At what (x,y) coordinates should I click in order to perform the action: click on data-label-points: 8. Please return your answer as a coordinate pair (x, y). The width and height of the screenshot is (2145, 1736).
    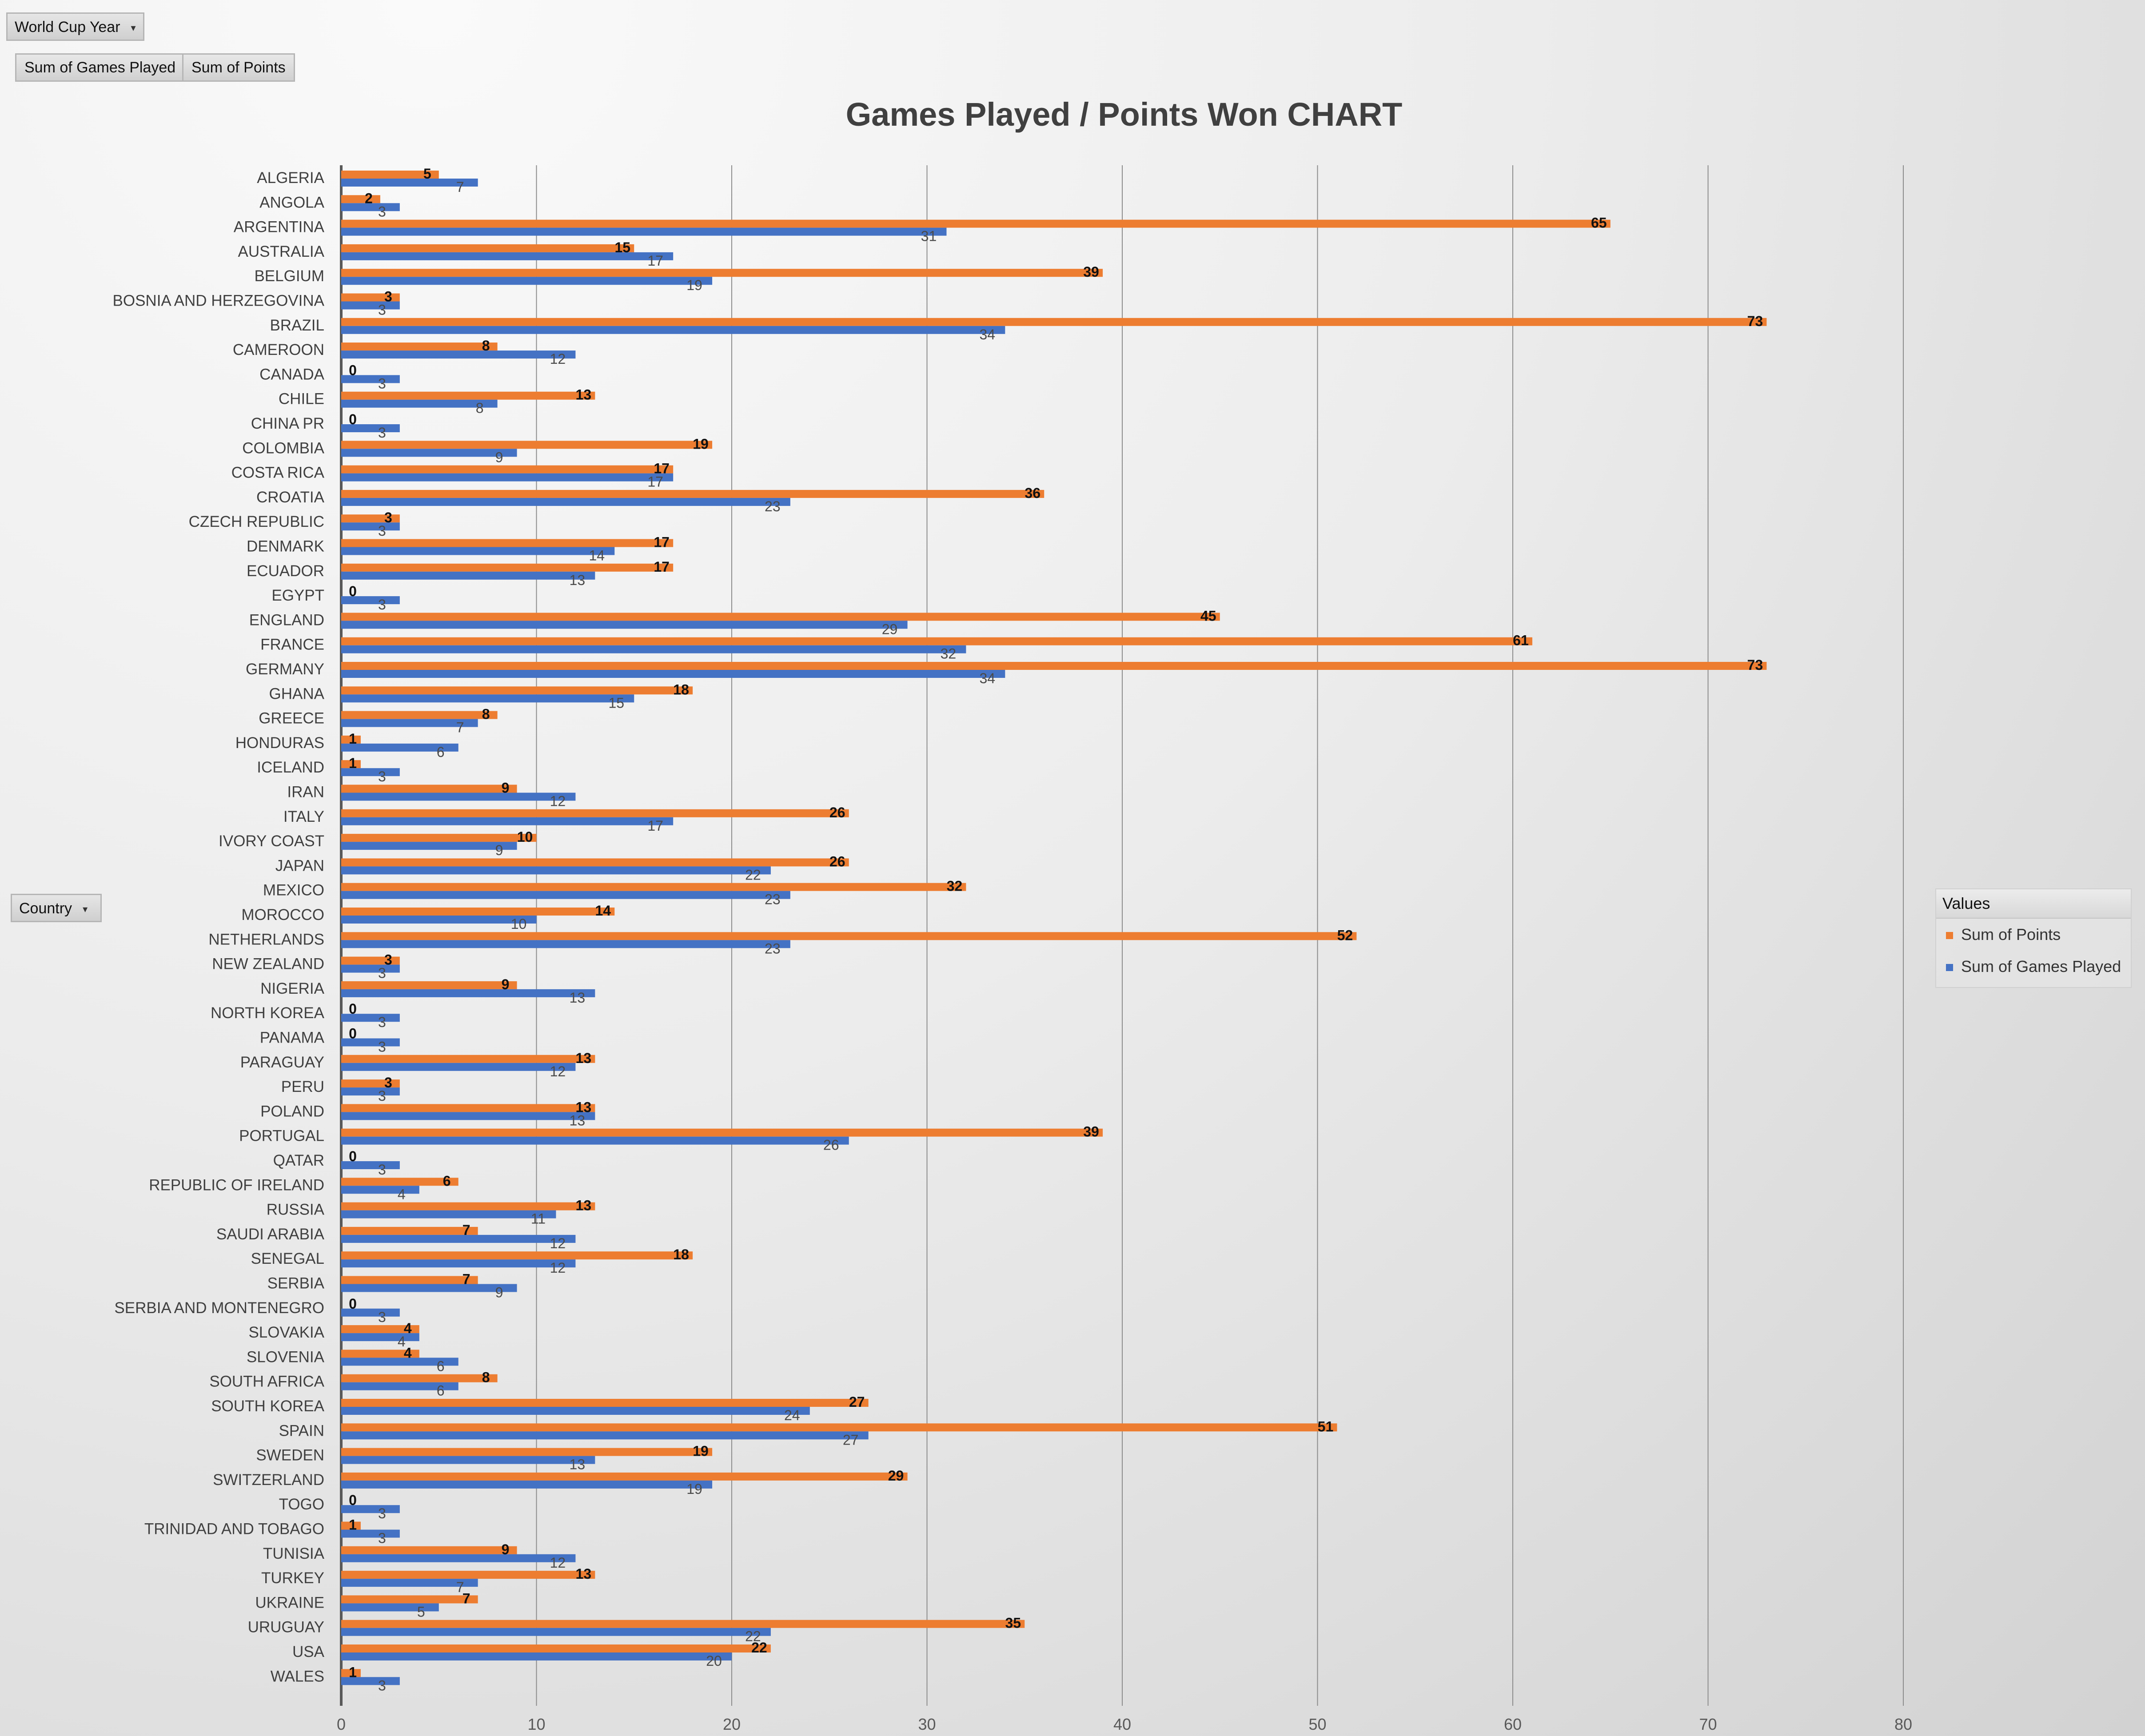
    Looking at the image, I should click on (486, 714).